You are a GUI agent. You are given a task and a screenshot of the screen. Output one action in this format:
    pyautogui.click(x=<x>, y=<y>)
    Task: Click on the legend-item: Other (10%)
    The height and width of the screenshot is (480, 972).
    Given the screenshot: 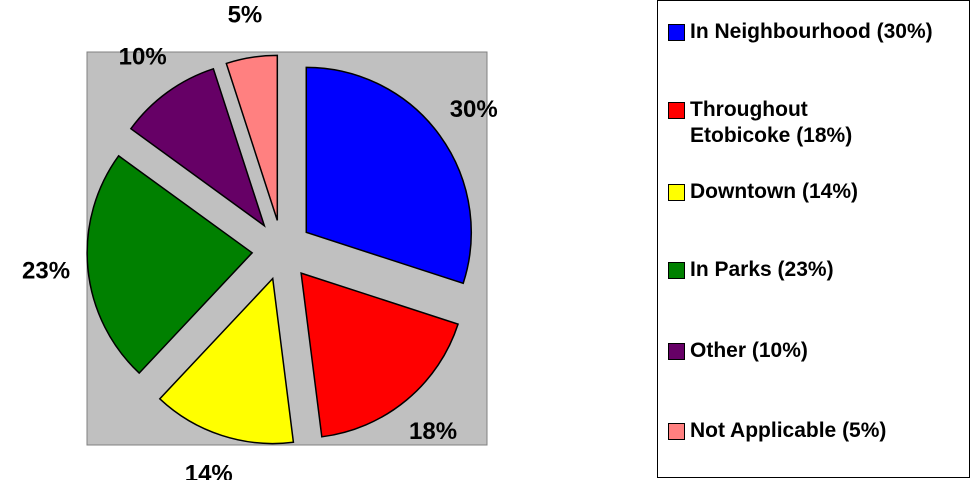 What is the action you would take?
    pyautogui.click(x=818, y=351)
    